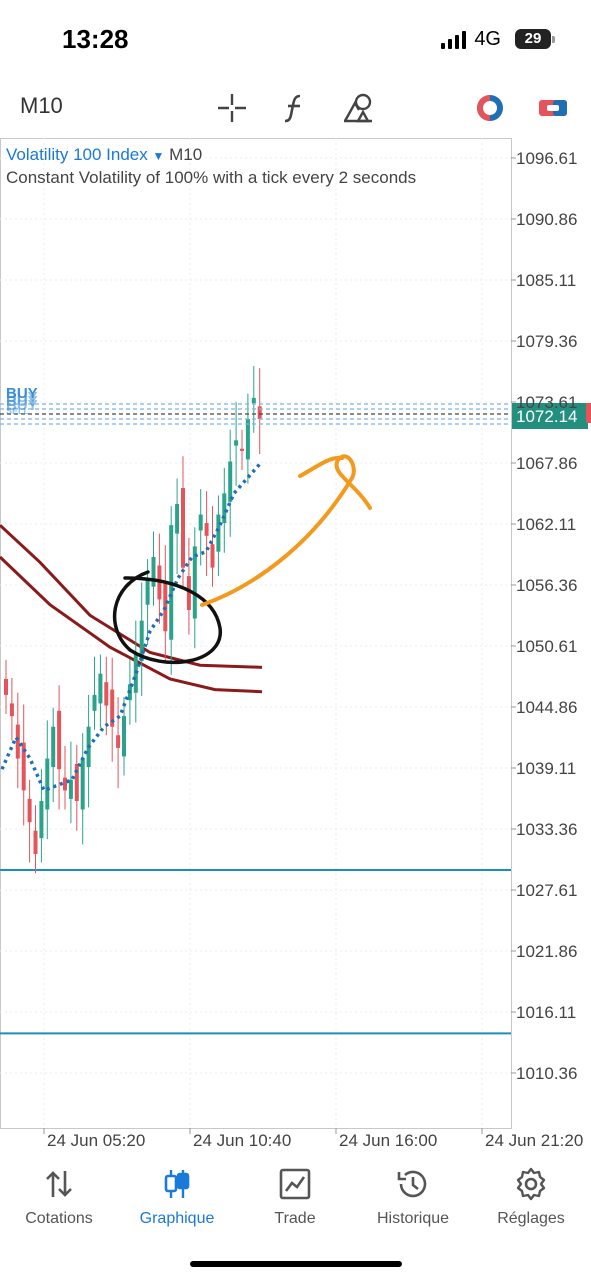 This screenshot has width=591, height=1280. Describe the element at coordinates (546, 463) in the screenshot. I see `y-tick-label: 1067.86` at that location.